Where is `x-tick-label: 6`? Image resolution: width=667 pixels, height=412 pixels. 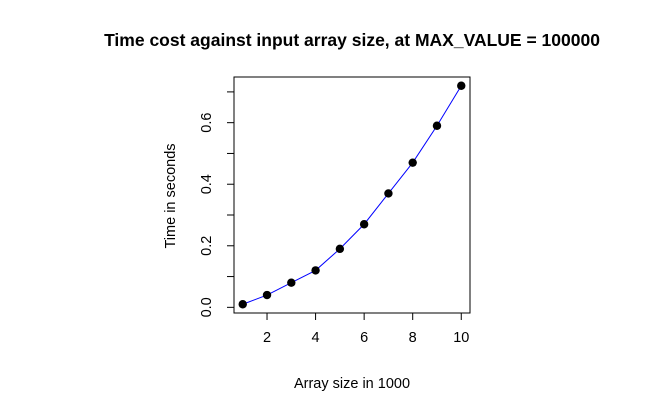
x-tick-label: 6 is located at coordinates (364, 338).